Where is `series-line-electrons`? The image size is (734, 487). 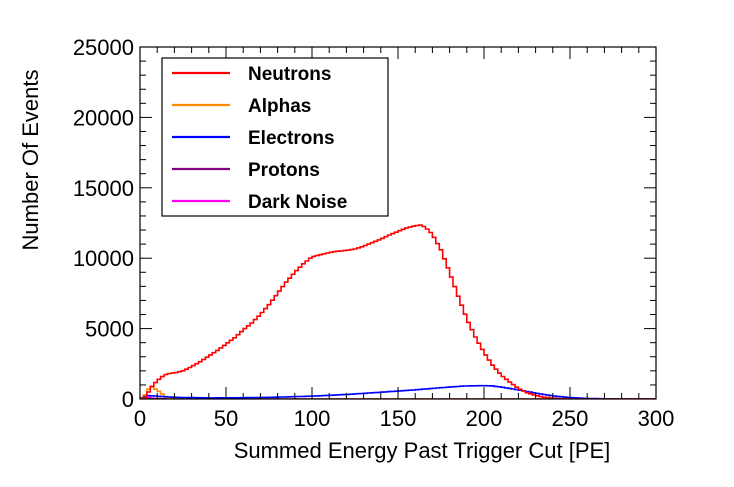
series-line-electrons is located at coordinates (398, 391).